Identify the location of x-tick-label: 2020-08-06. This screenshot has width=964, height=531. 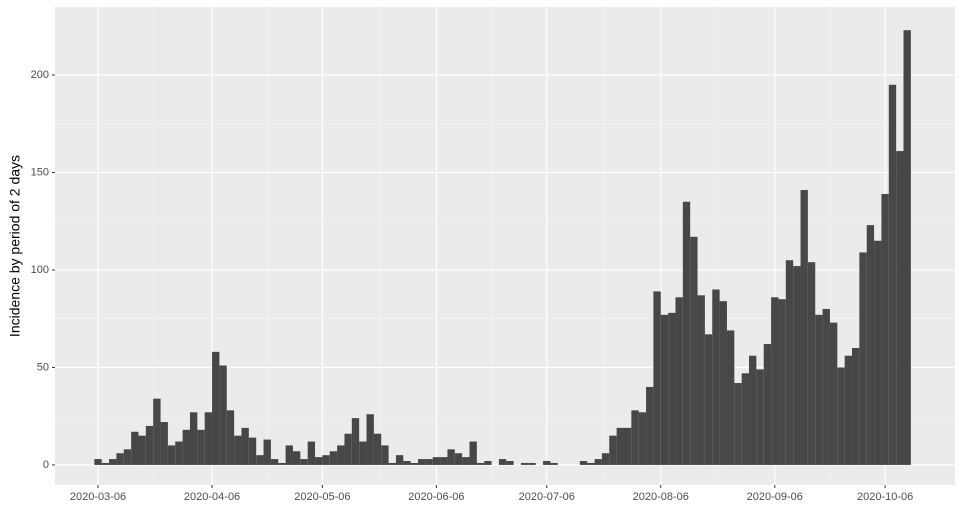
(661, 497).